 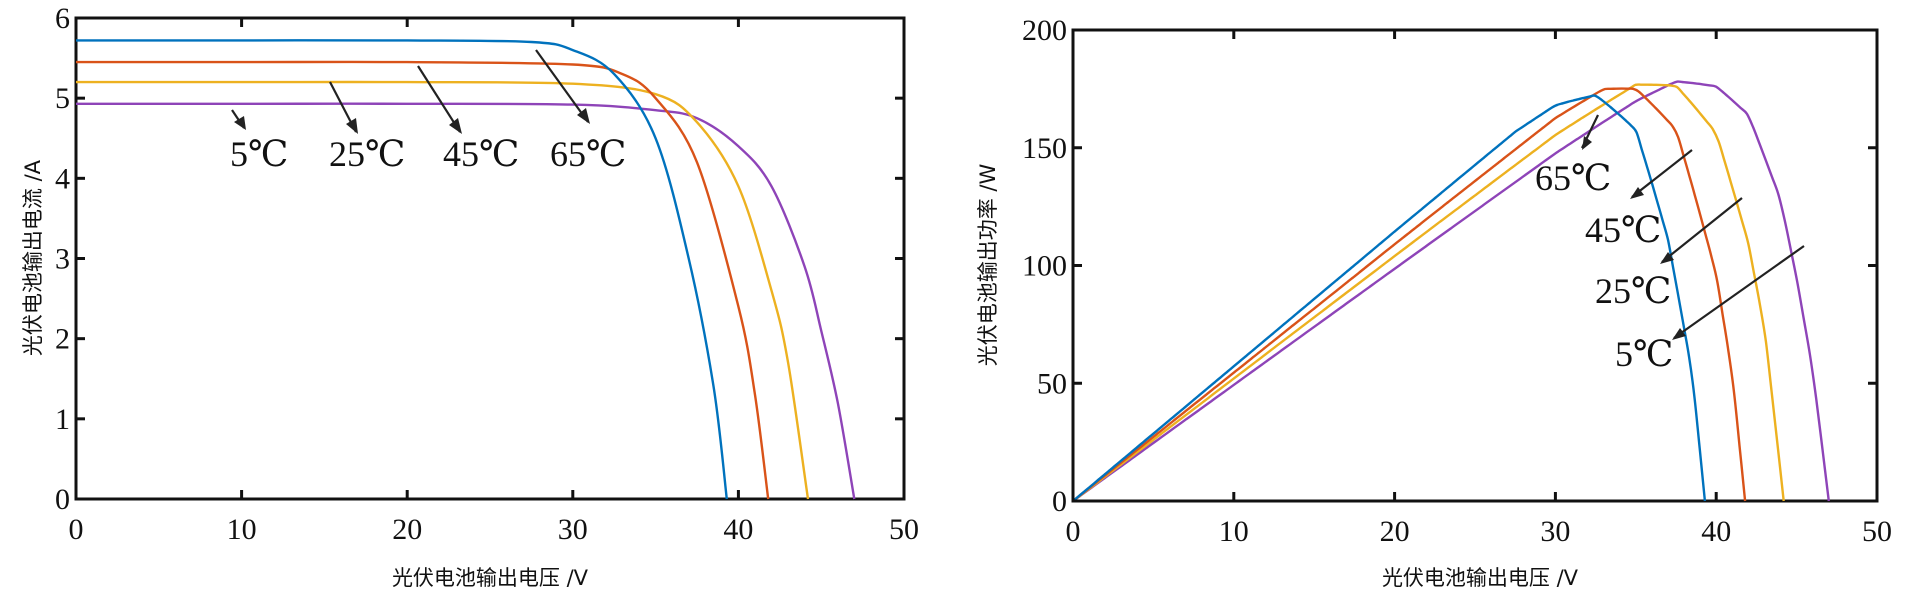 I want to click on pv-annotation-25c: 25℃, so click(x=1633, y=291).